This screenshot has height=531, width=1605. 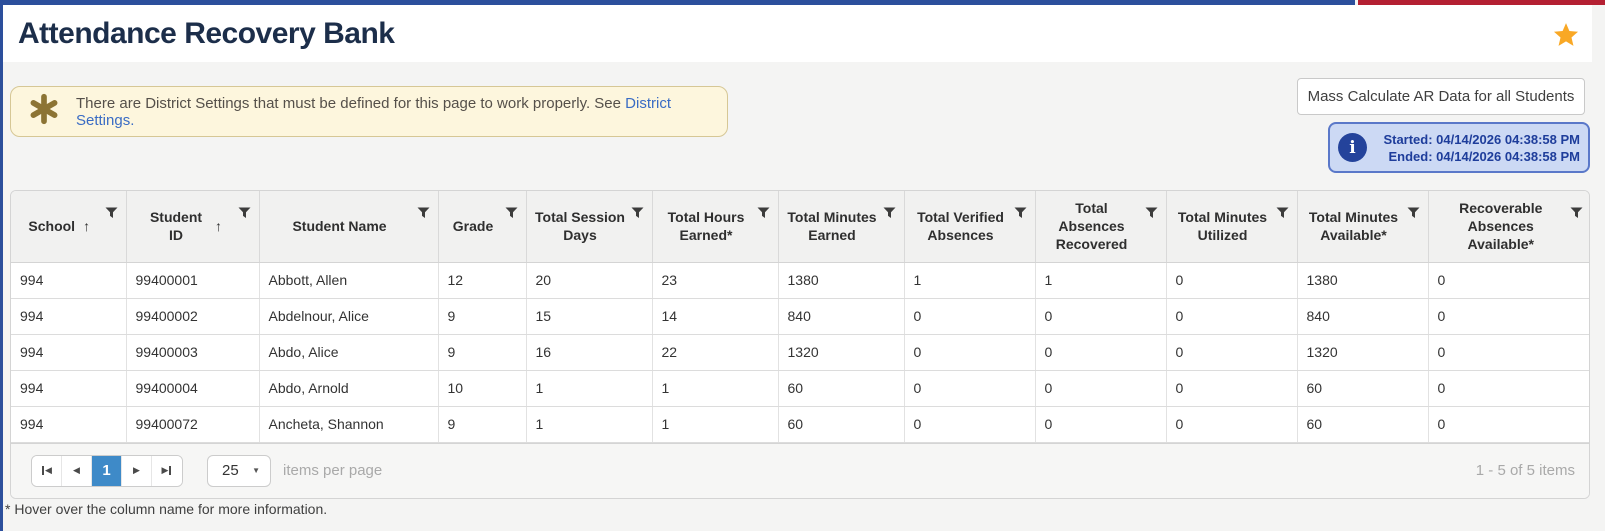 I want to click on table-cell: 1320, so click(x=841, y=352).